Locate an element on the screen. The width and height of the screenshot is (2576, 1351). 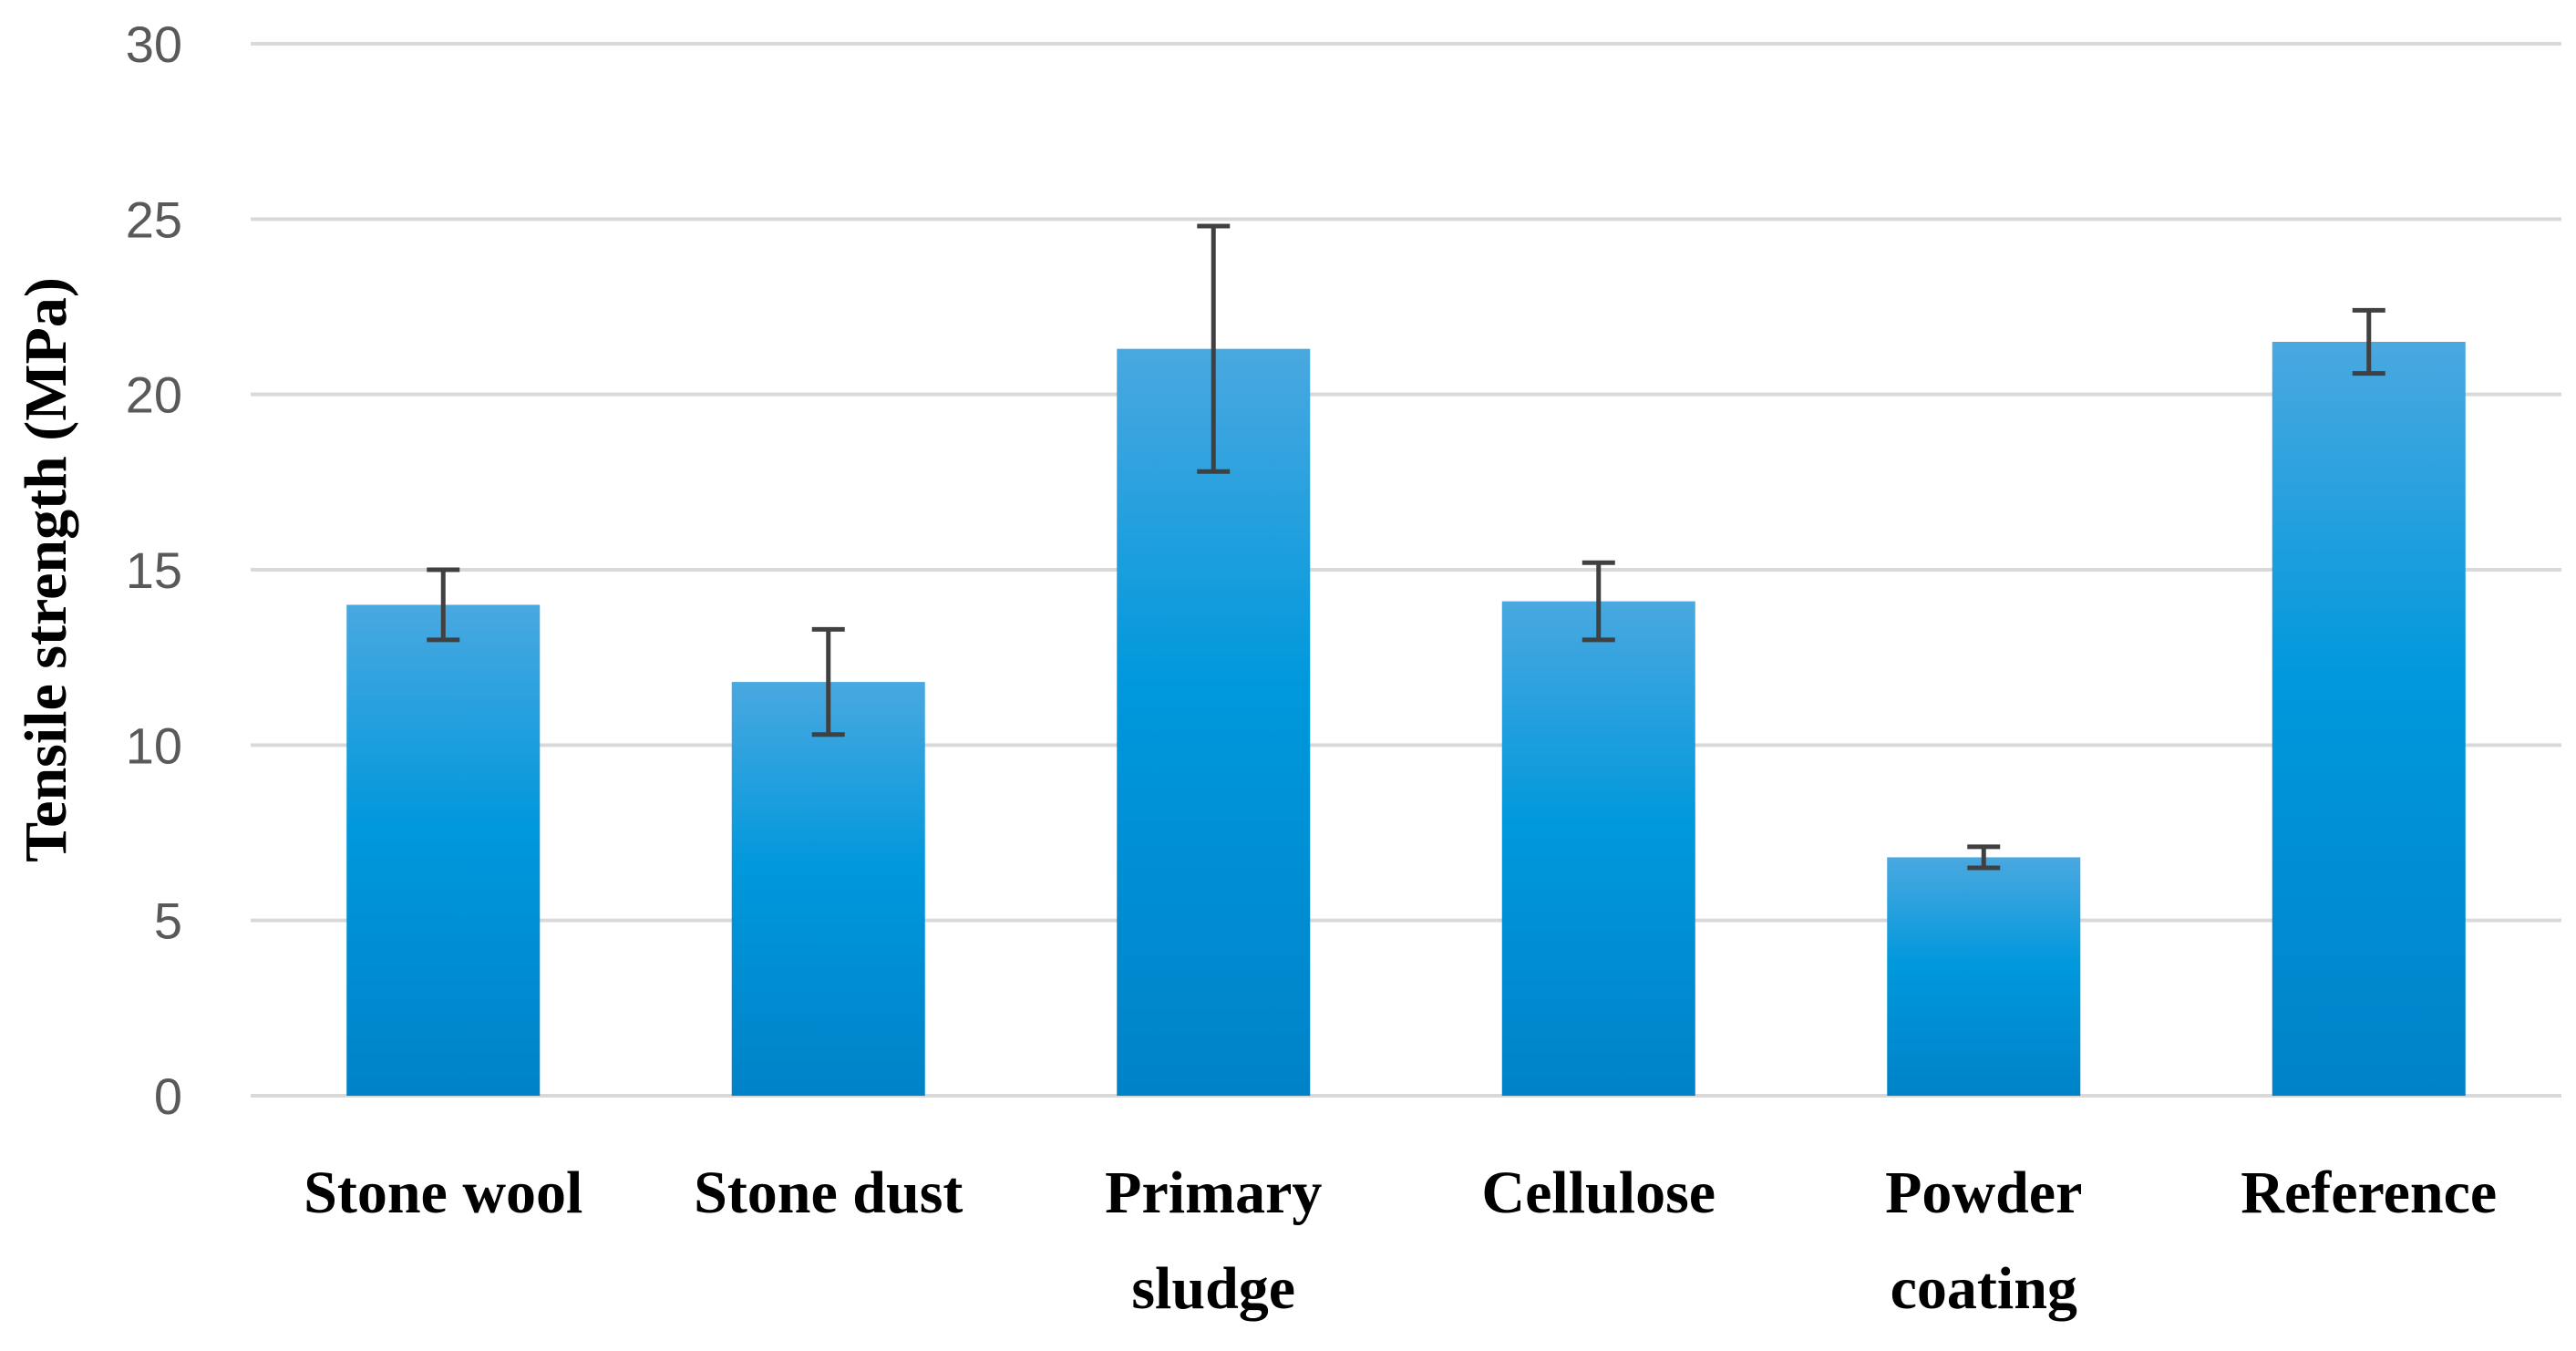
bar-stone-wool is located at coordinates (443, 850).